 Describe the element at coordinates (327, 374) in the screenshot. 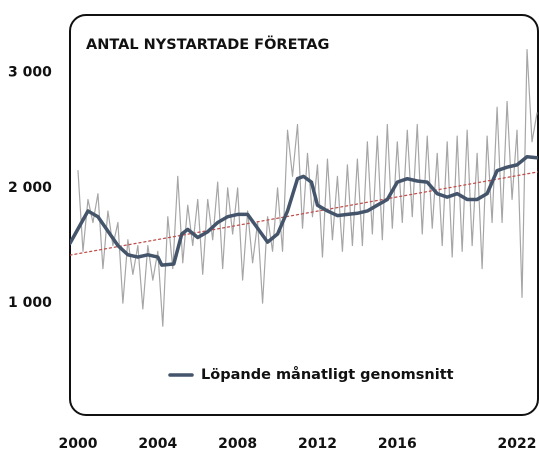

I see `legend-label: Löpande månatligt genomsnitt` at that location.